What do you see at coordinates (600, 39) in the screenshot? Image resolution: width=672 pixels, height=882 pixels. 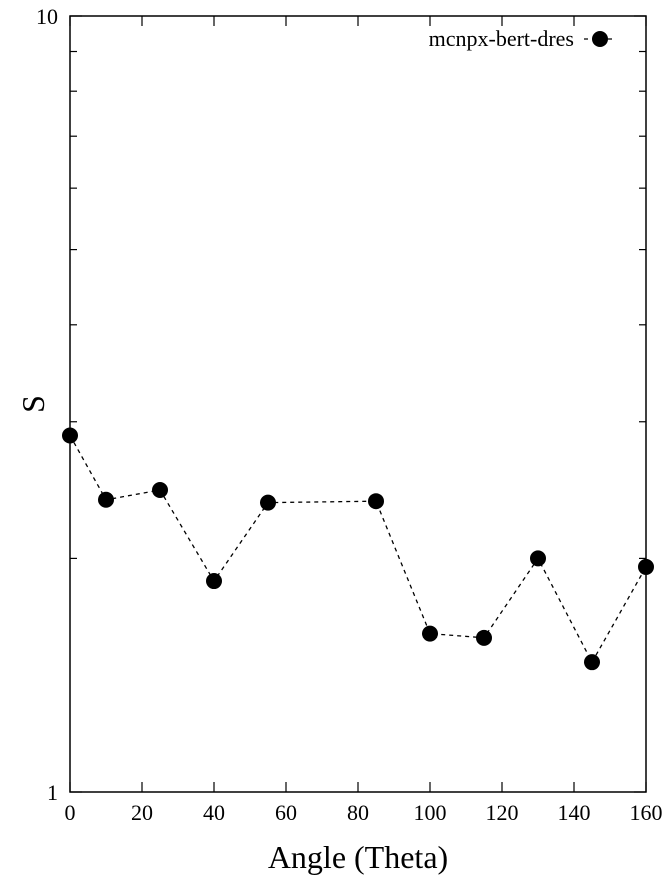 I see `legend-marker` at bounding box center [600, 39].